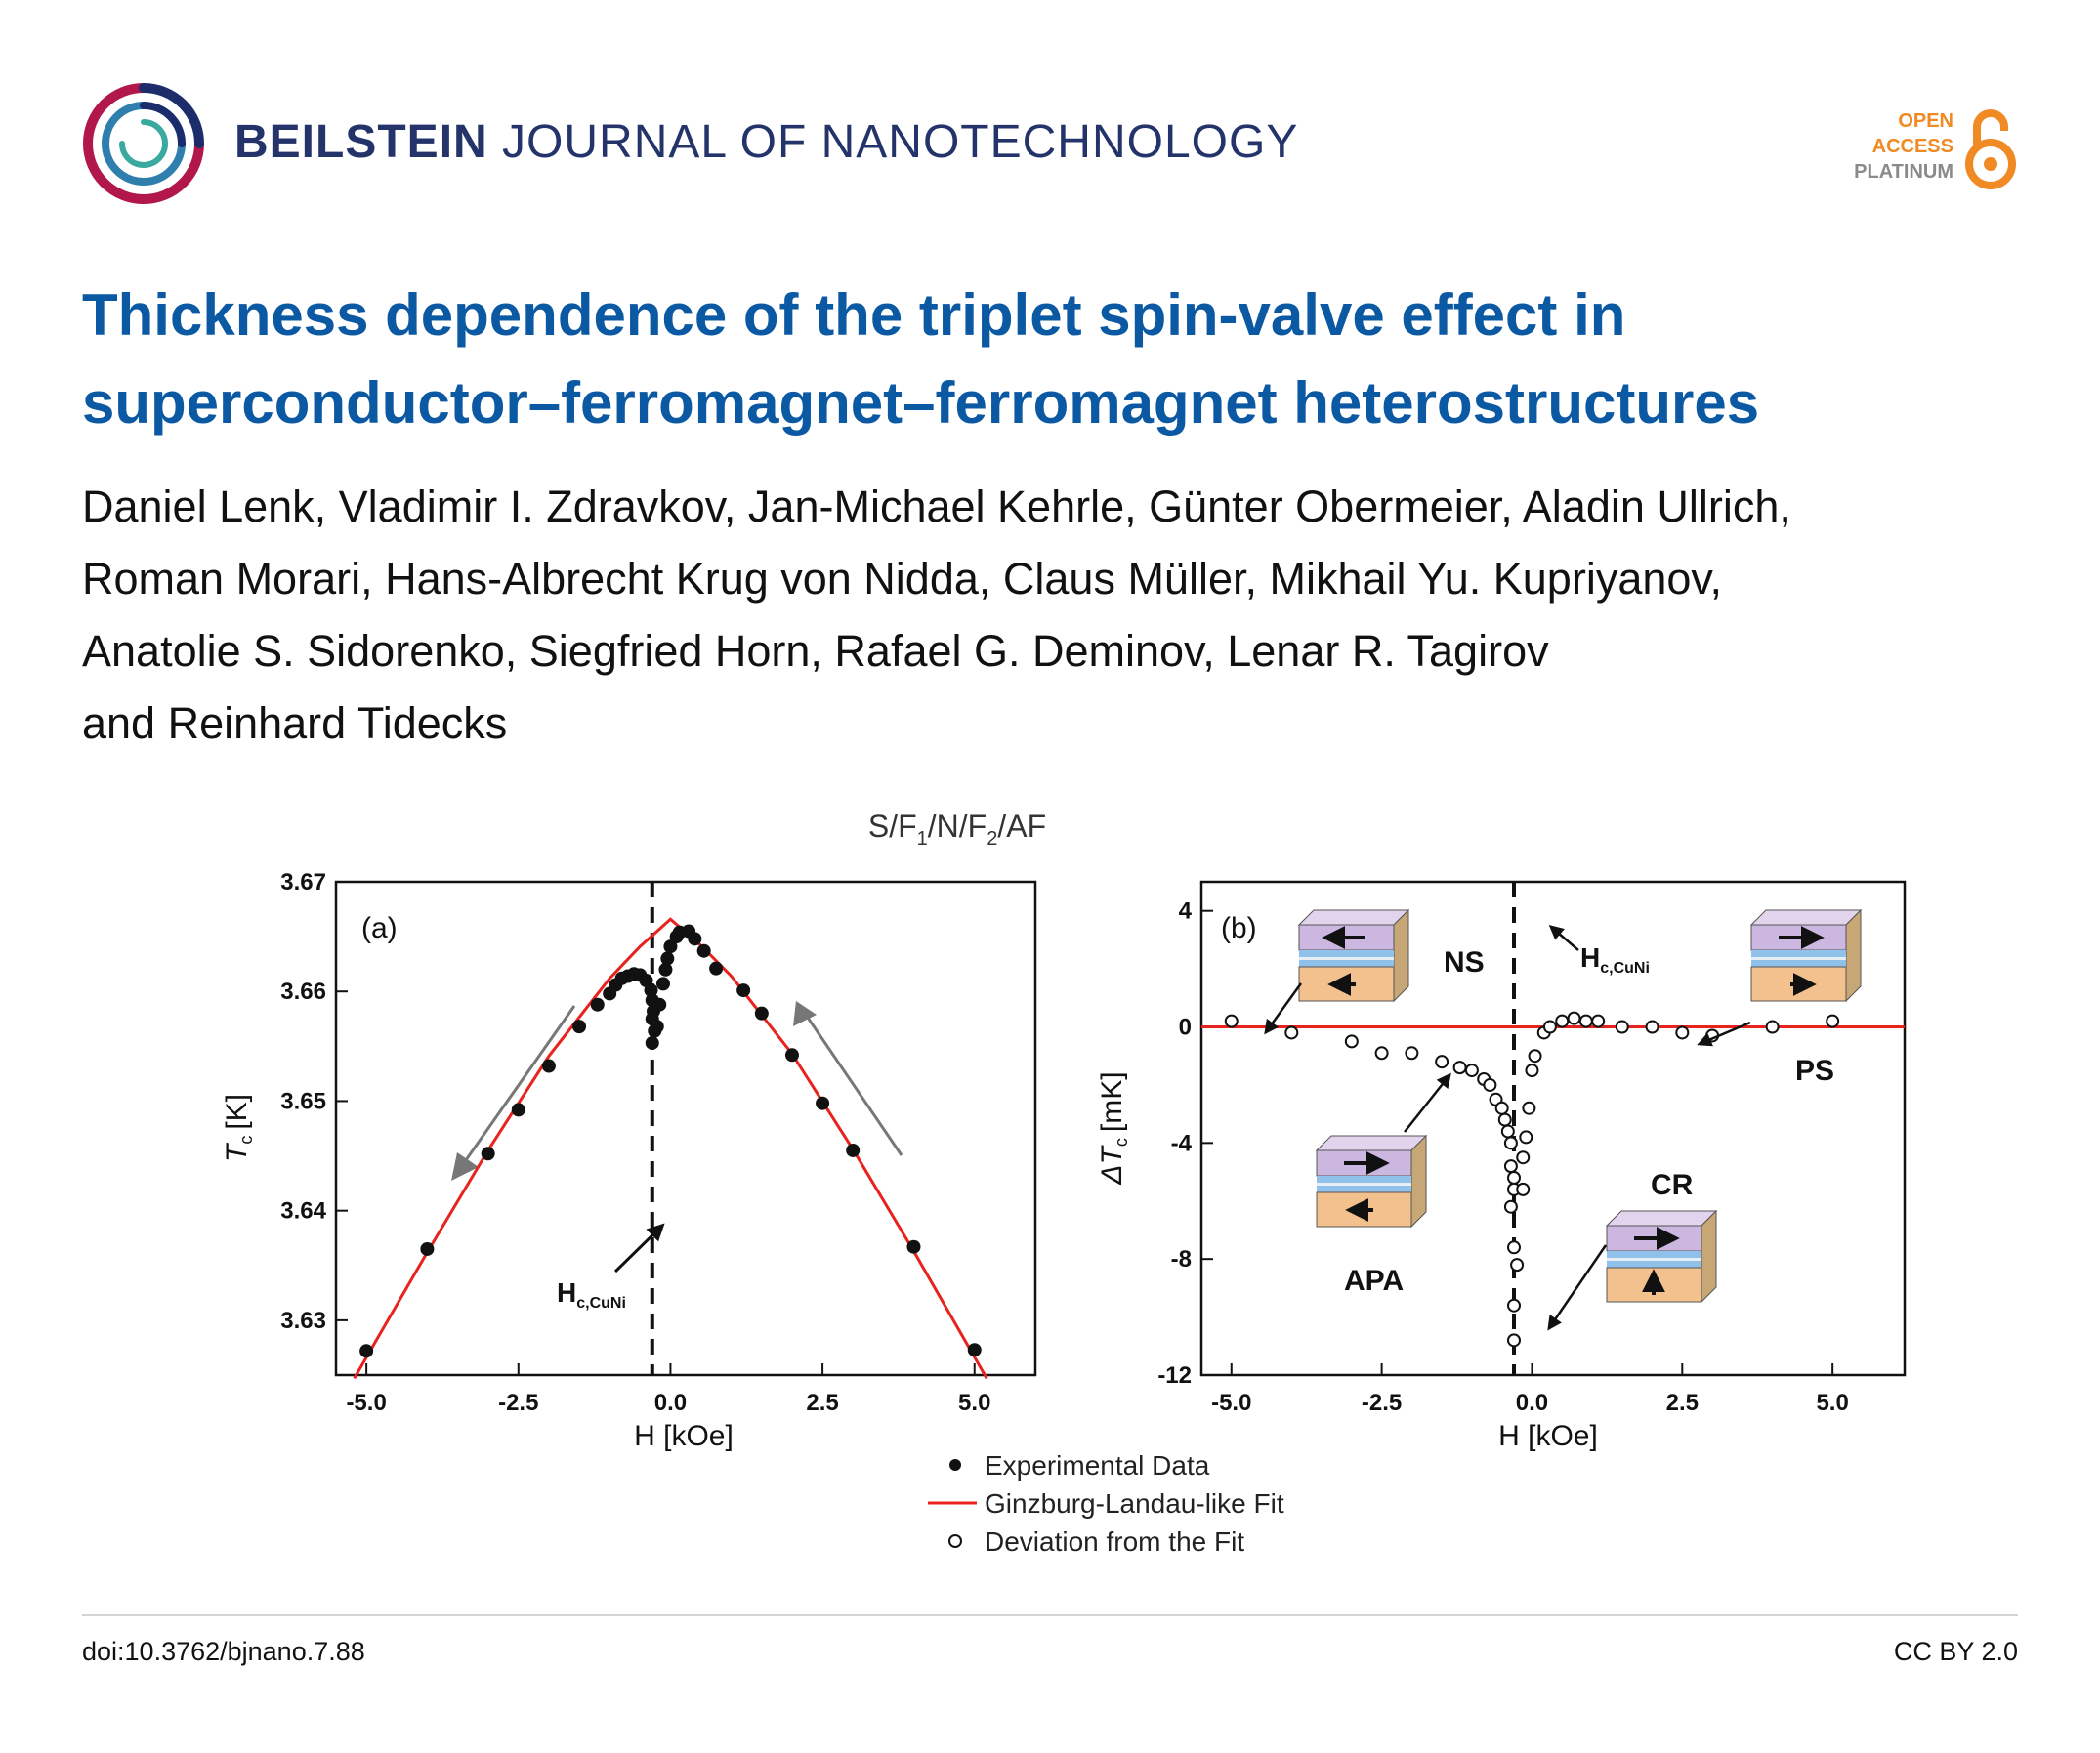 The image size is (2100, 1753). What do you see at coordinates (1903, 172) in the screenshot?
I see `oa-line-platinum: PLATINUM` at bounding box center [1903, 172].